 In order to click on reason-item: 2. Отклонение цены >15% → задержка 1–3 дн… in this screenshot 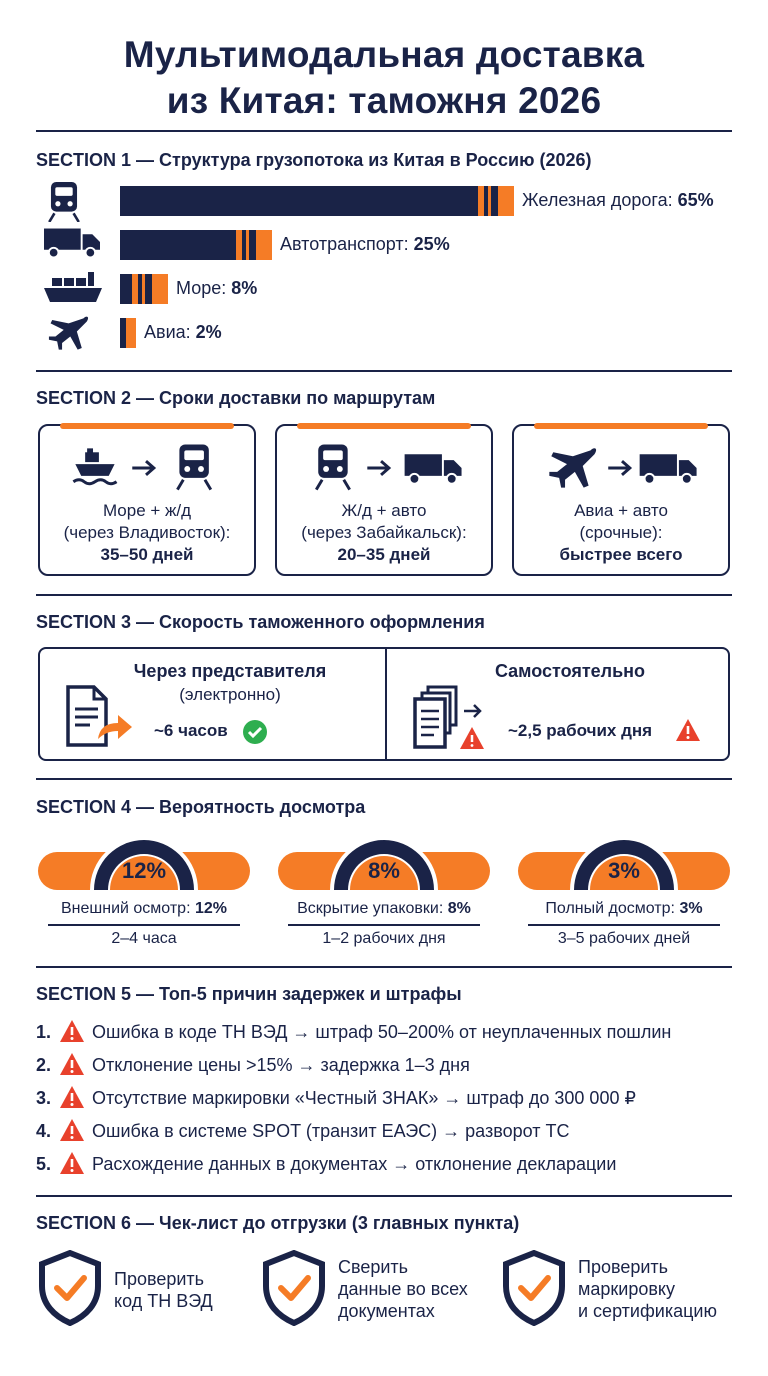, I will do `click(386, 1066)`.